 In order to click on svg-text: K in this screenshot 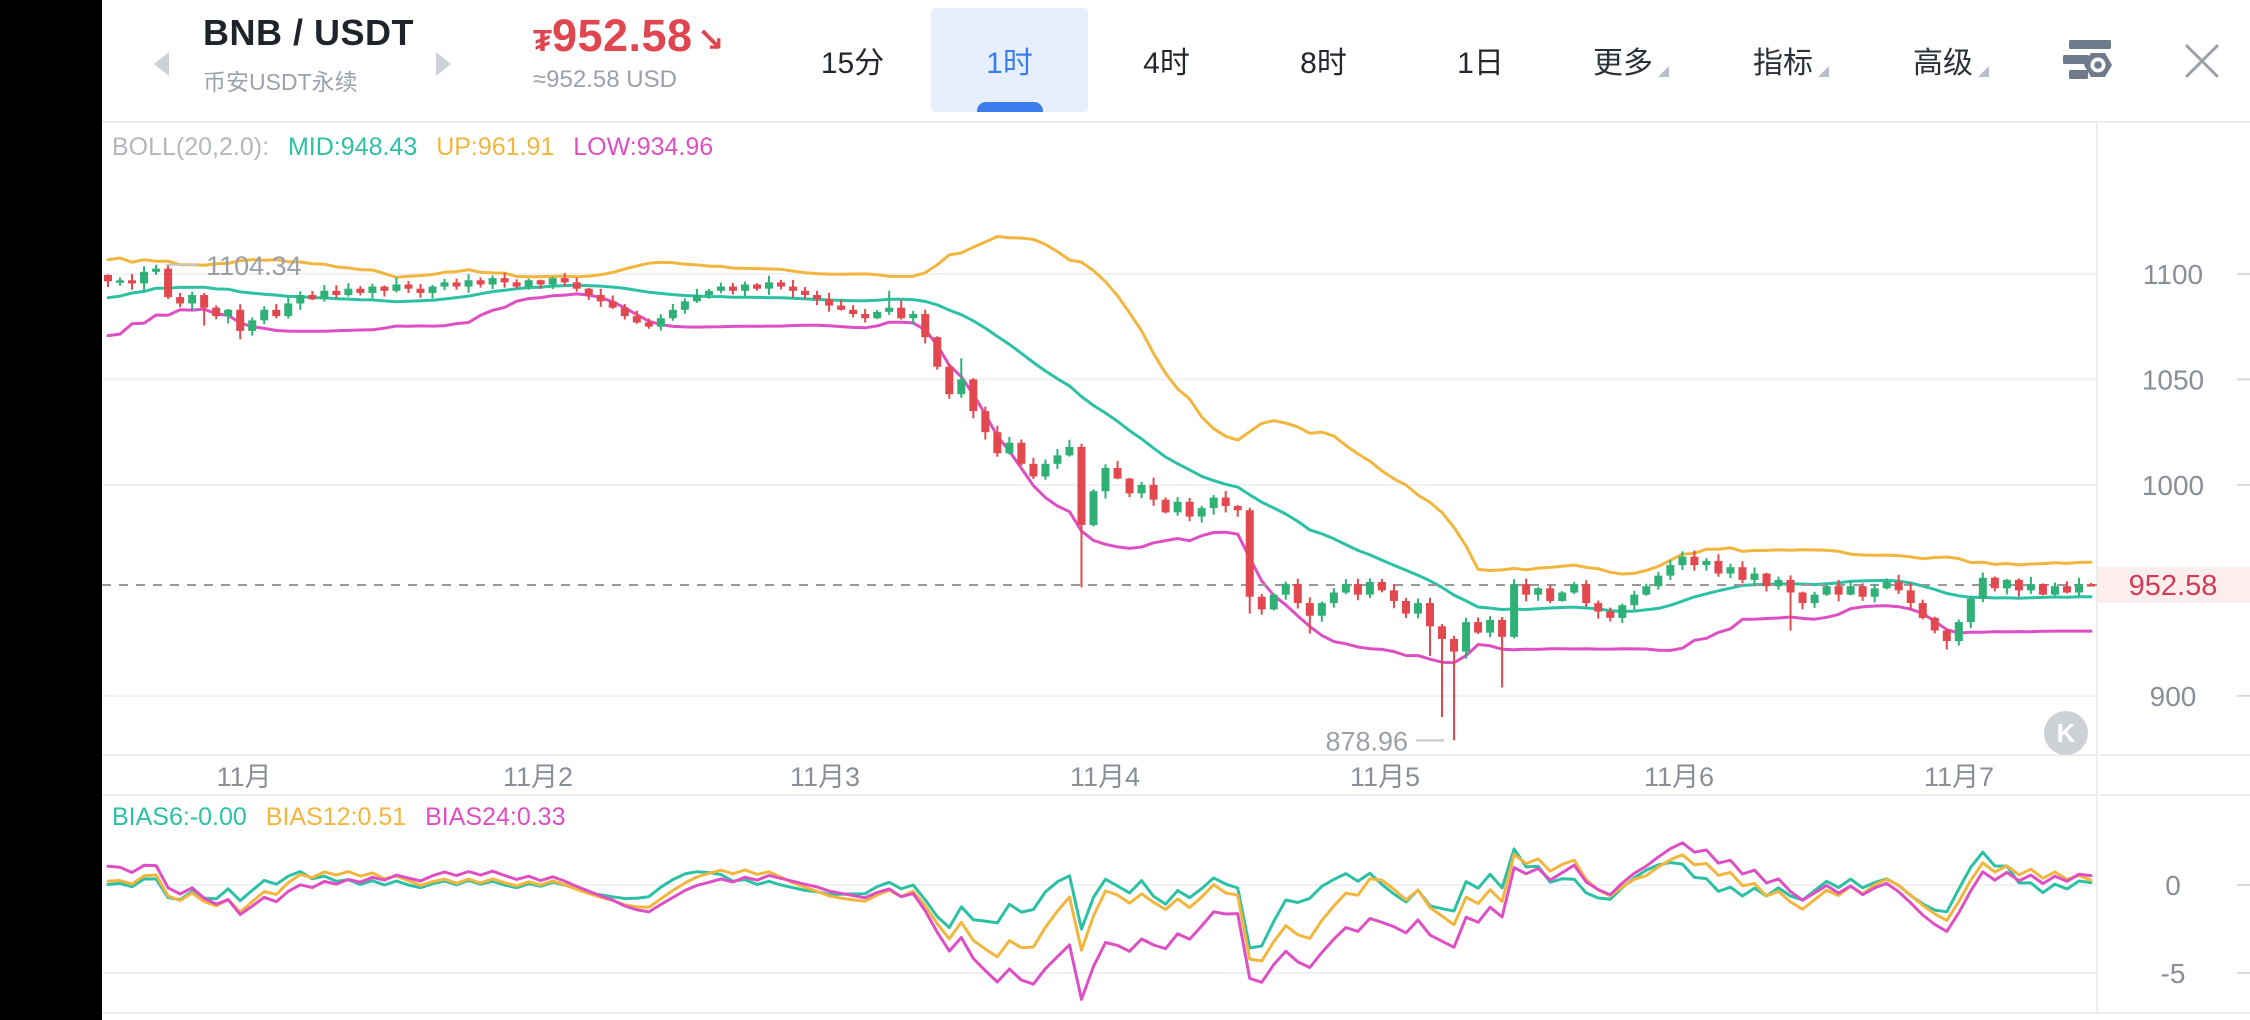, I will do `click(2066, 733)`.